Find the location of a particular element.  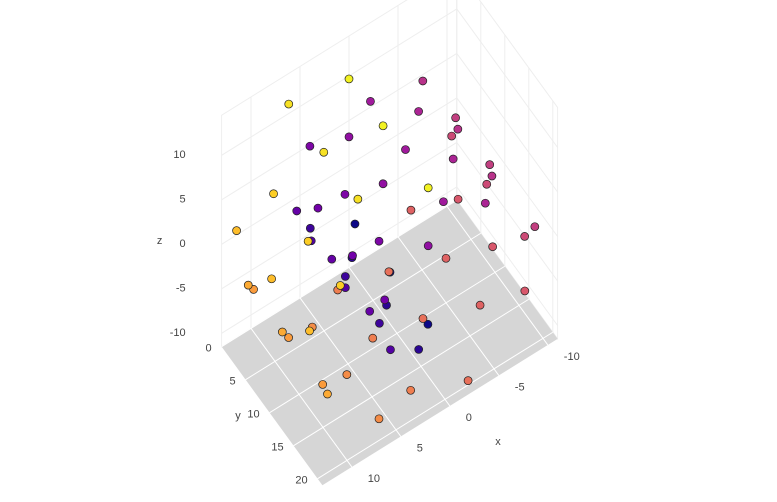

z-tick-label: 0 is located at coordinates (182, 244).